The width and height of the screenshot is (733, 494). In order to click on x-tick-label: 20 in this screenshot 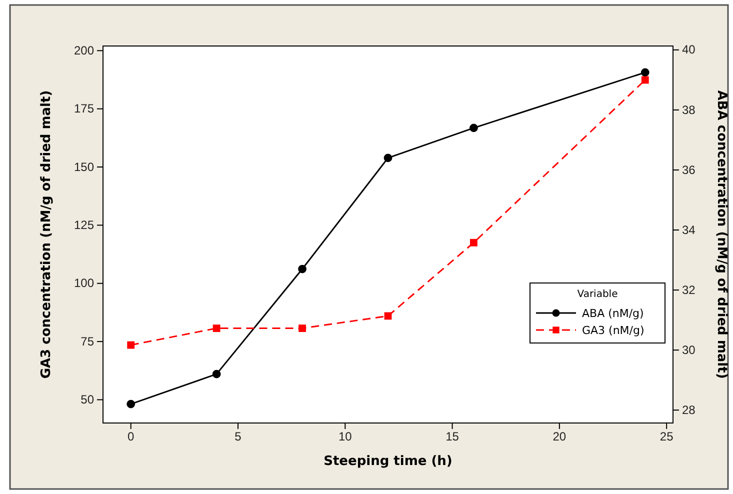, I will do `click(559, 437)`.